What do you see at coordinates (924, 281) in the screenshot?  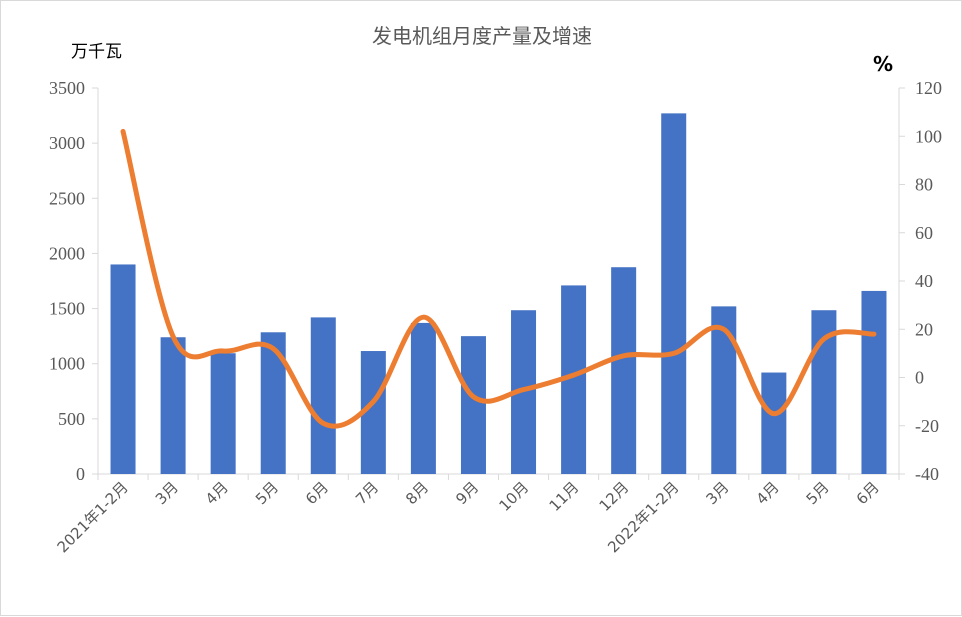 I see `right-tick-label: 40` at bounding box center [924, 281].